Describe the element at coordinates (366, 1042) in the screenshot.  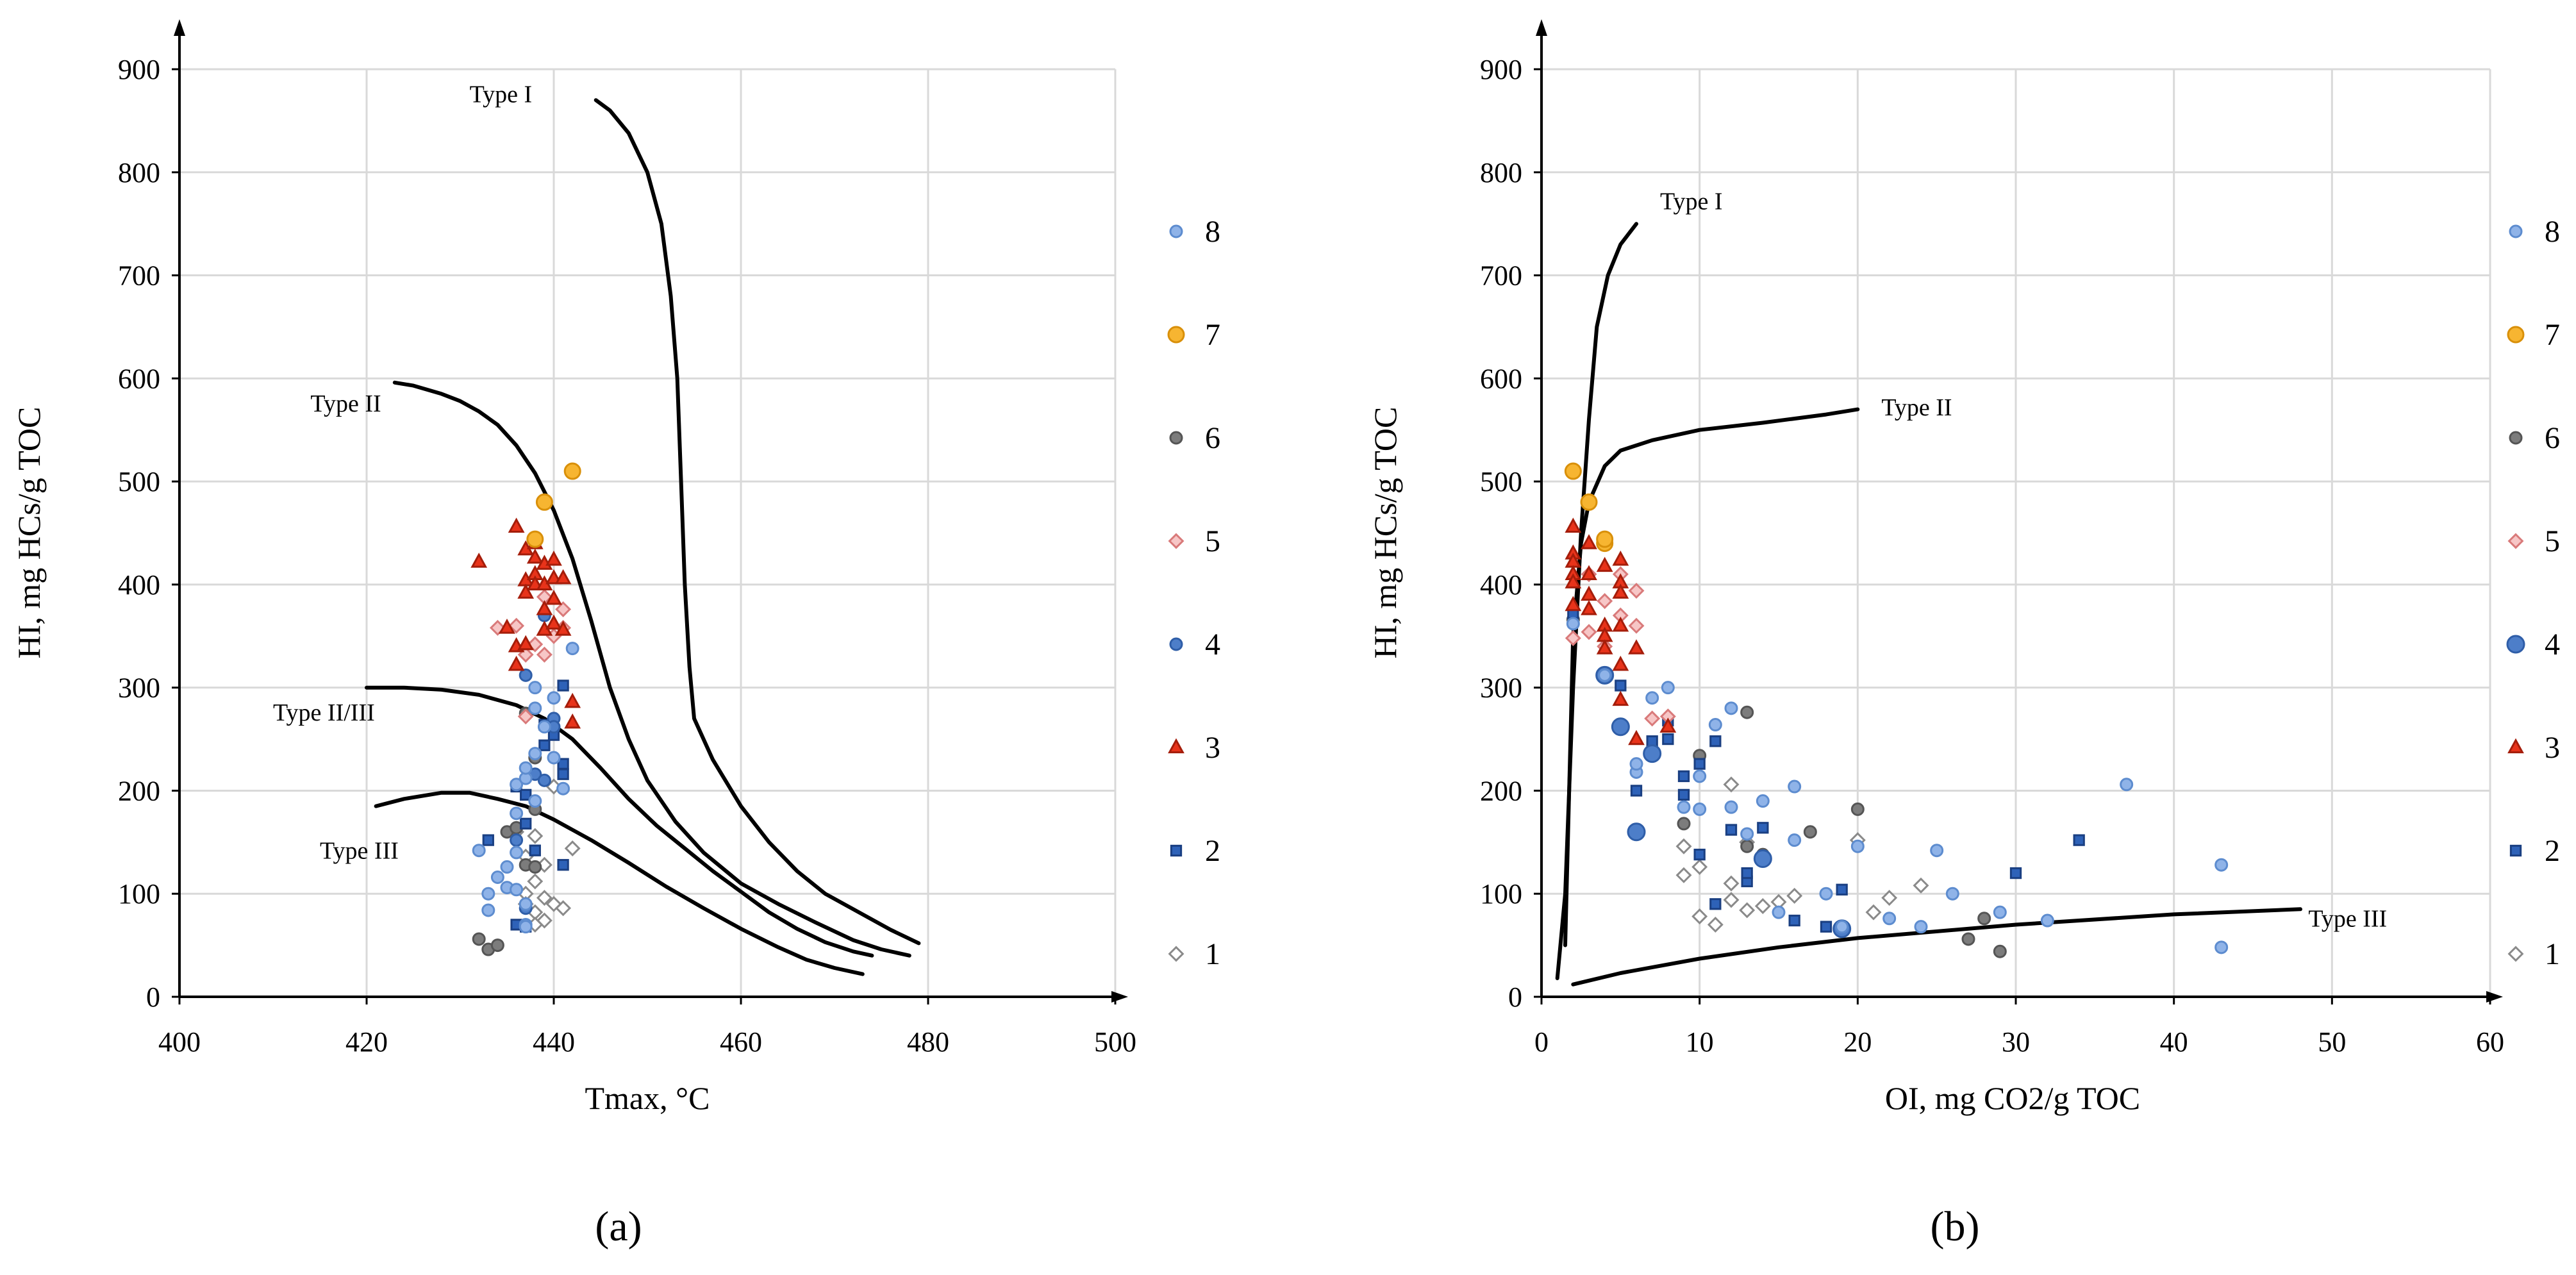
I see `x-tick-label: 420` at that location.